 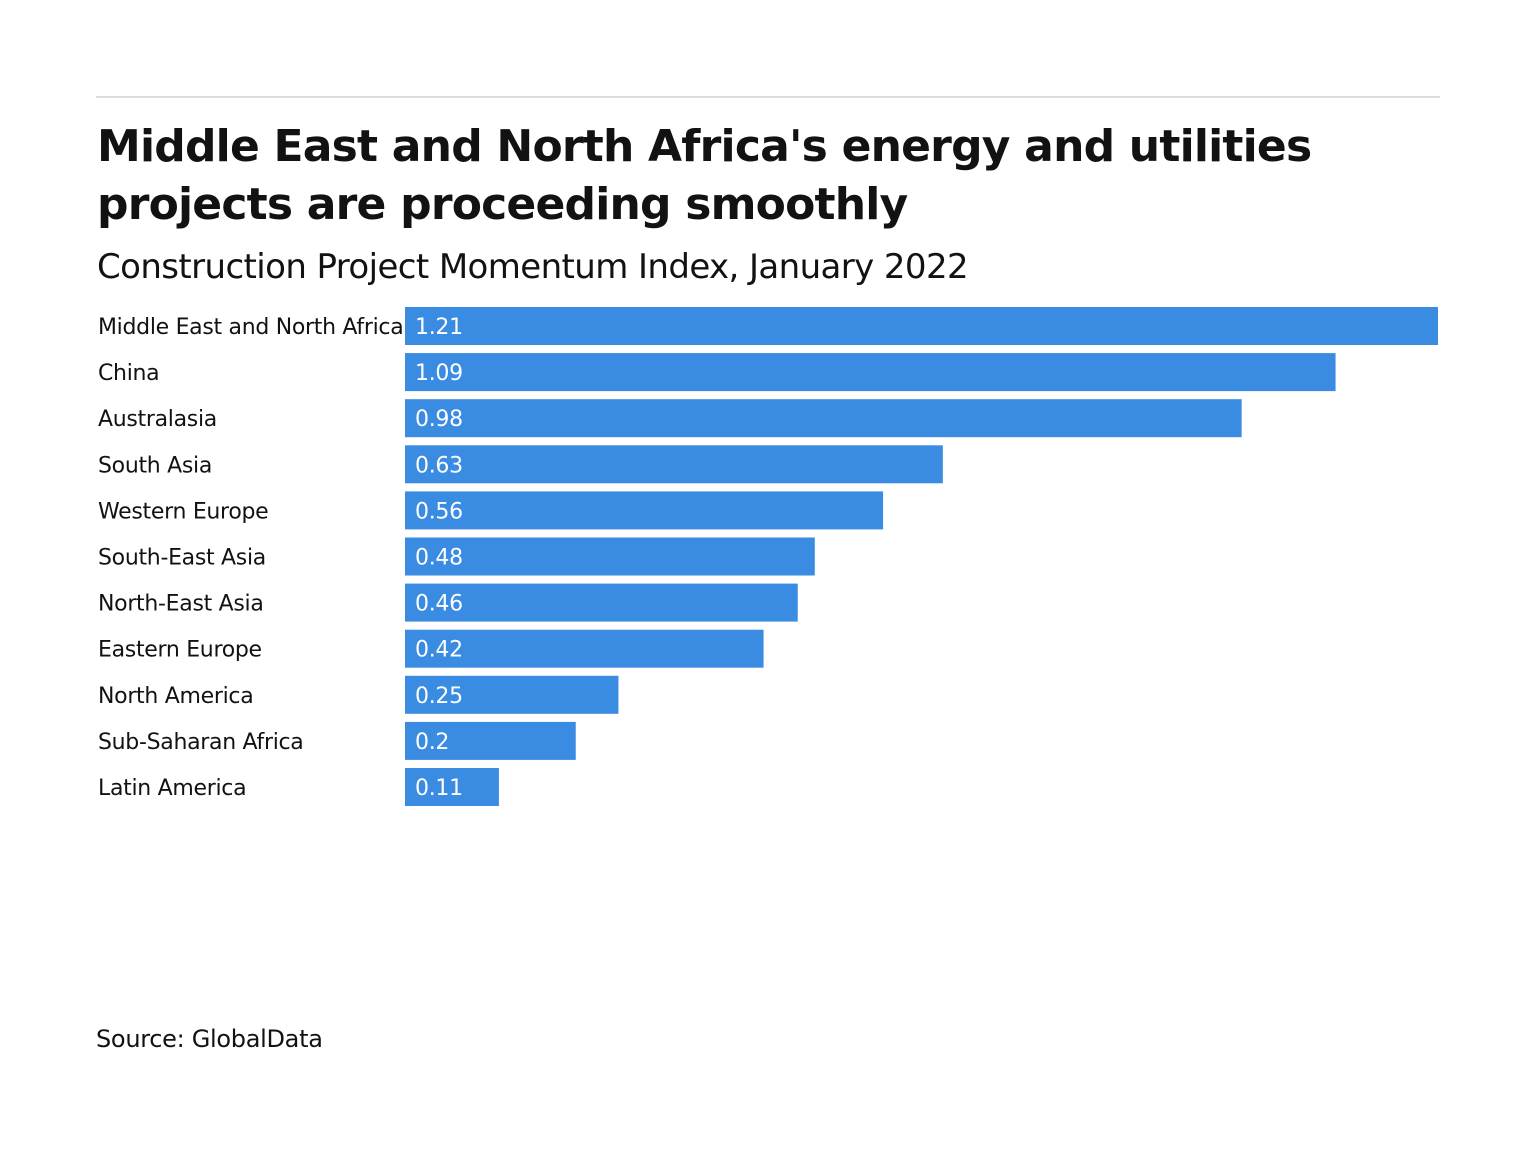 I want to click on value-label: 0.56, so click(x=439, y=511).